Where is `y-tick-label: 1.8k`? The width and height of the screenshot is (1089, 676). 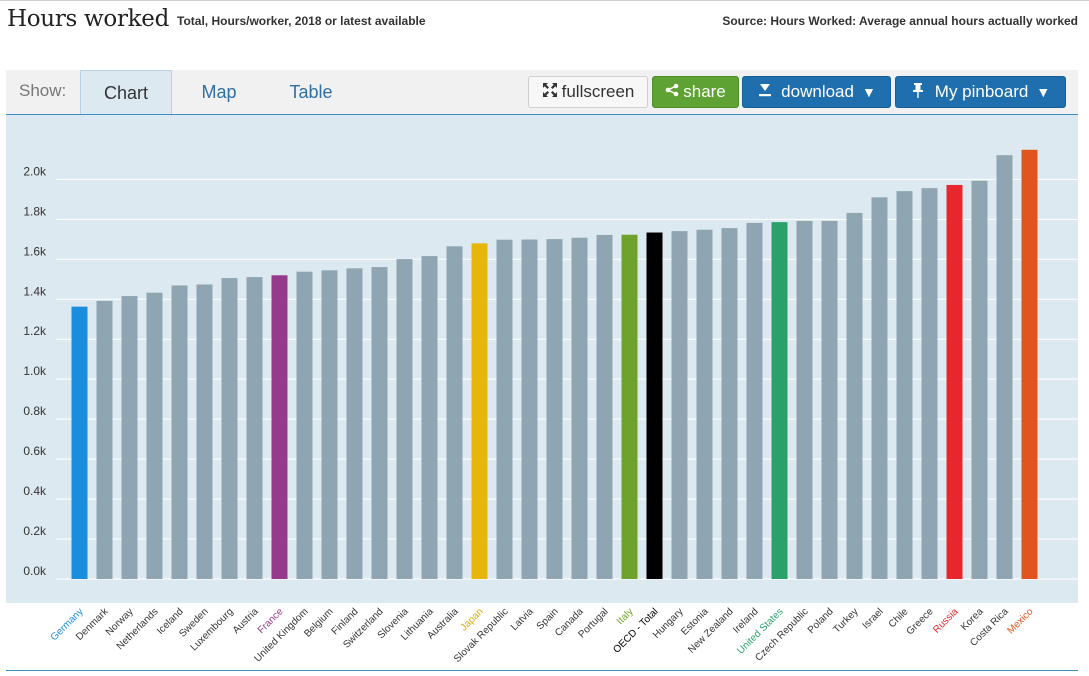
y-tick-label: 1.8k is located at coordinates (35, 211).